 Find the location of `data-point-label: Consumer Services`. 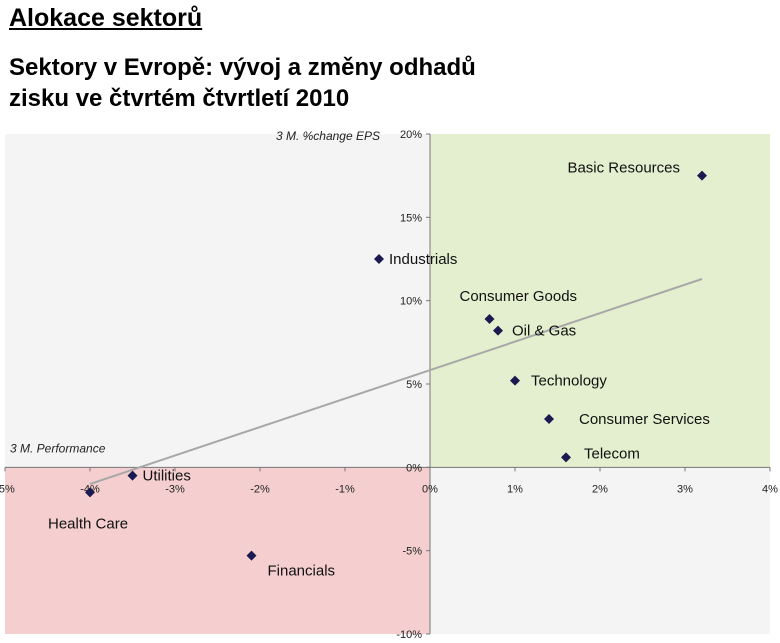

data-point-label: Consumer Services is located at coordinates (644, 419).